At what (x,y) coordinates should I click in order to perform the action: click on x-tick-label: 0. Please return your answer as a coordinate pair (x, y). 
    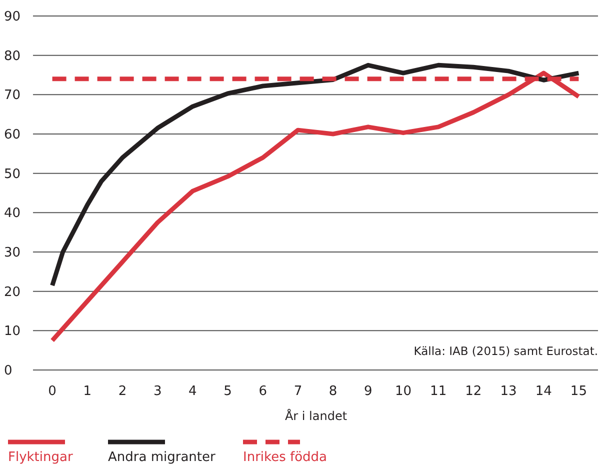
    Looking at the image, I should click on (52, 391).